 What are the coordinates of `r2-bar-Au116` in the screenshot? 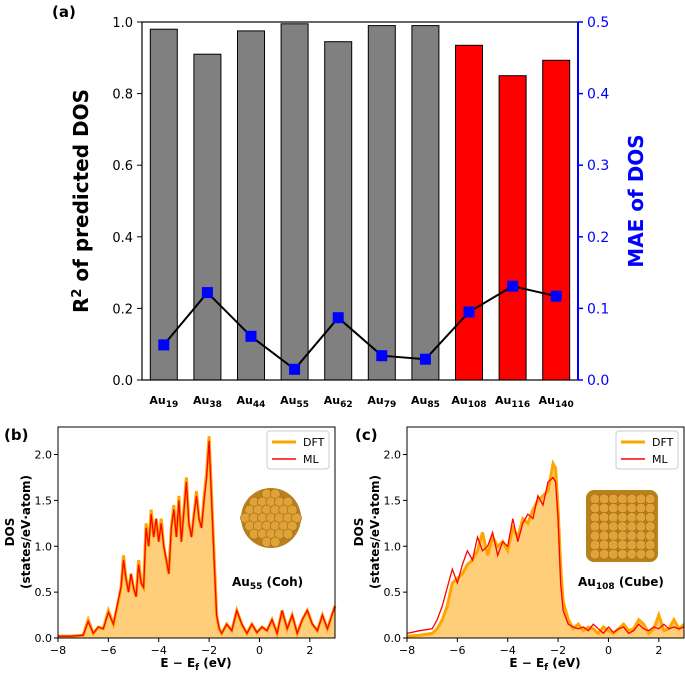 It's located at (512, 228).